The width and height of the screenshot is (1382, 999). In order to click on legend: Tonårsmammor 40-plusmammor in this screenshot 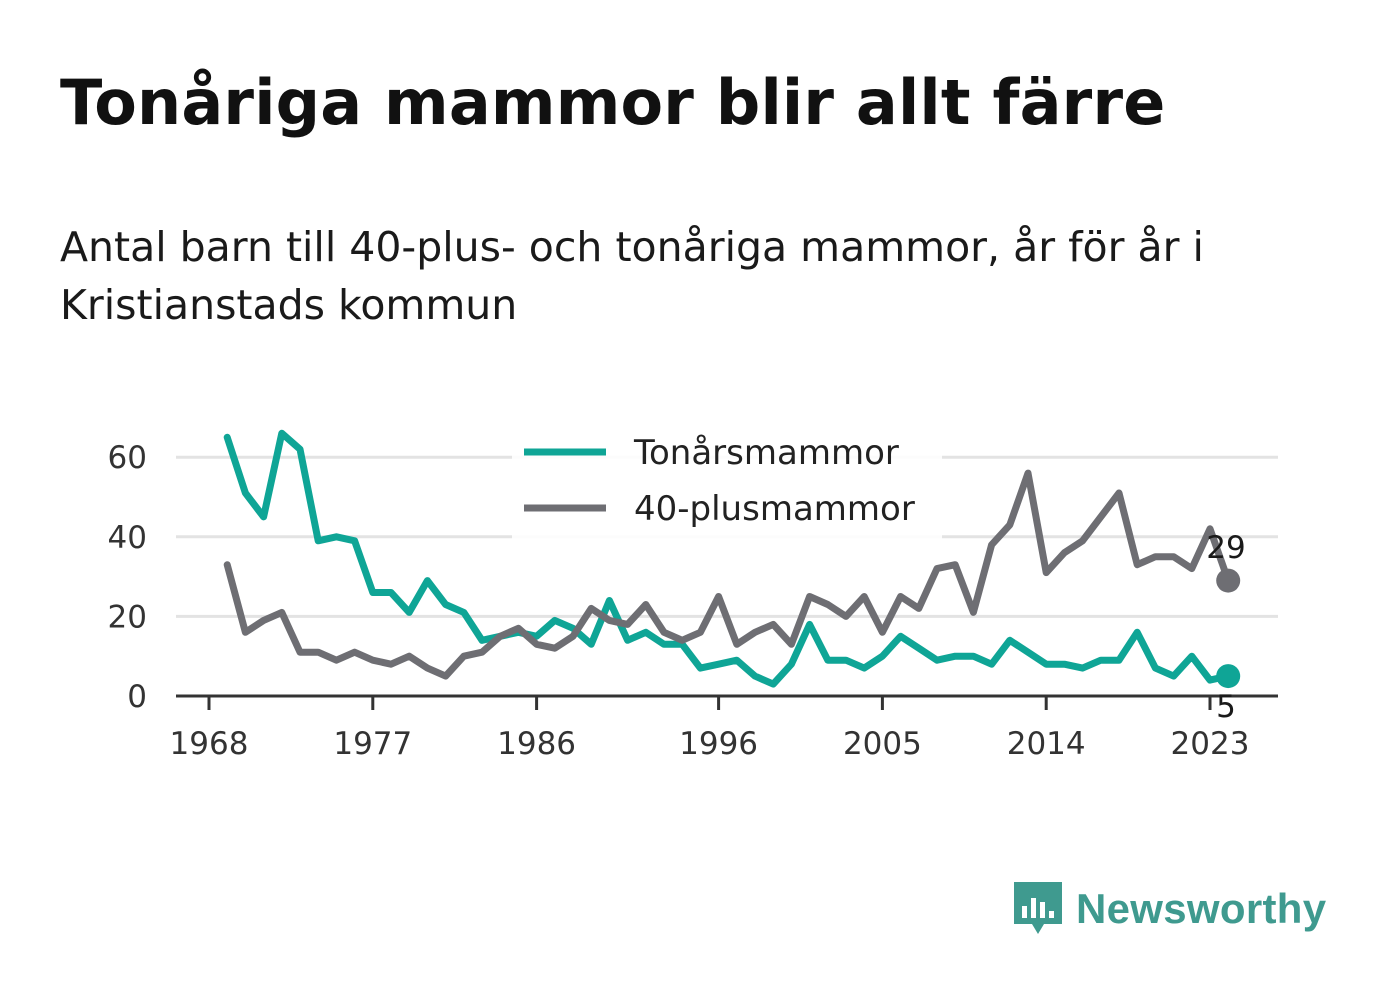, I will do `click(727, 484)`.